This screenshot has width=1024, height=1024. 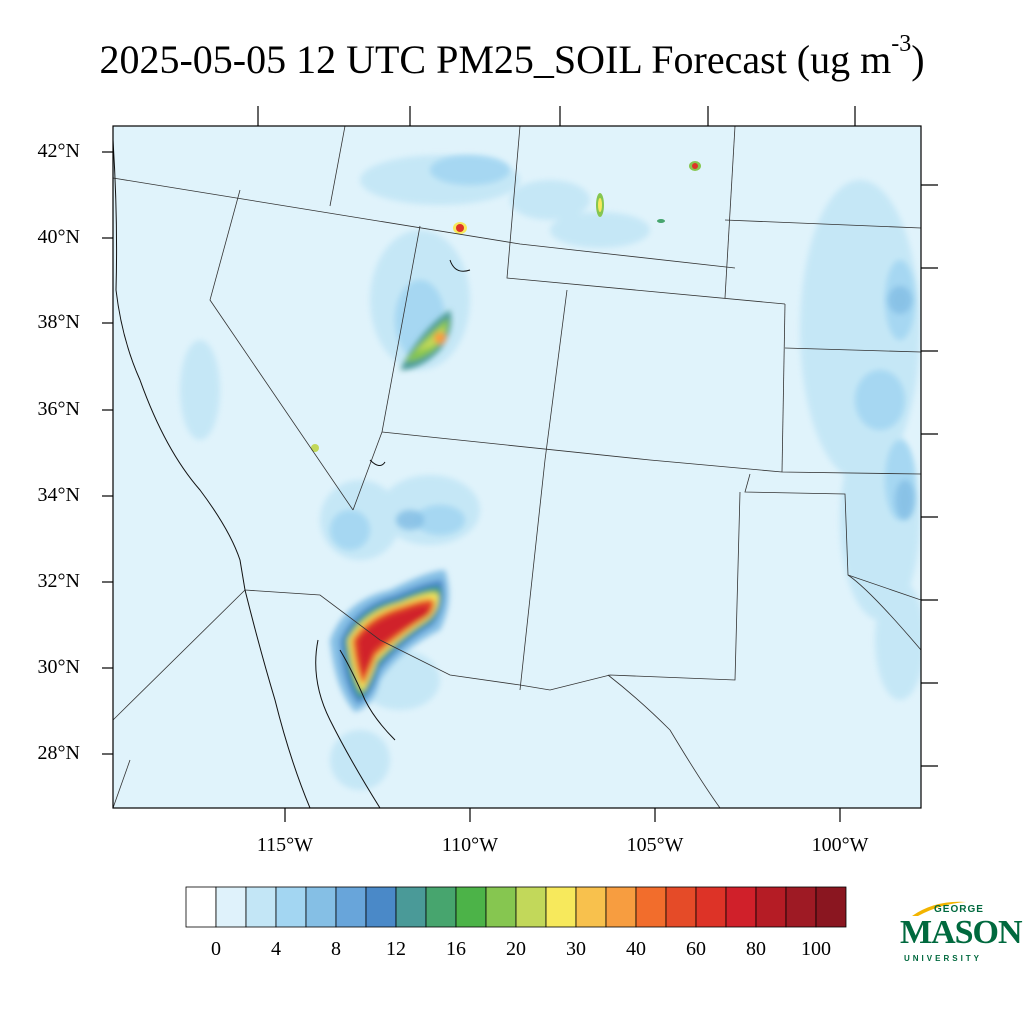 I want to click on lat-label-38: 38°N, so click(x=58, y=322).